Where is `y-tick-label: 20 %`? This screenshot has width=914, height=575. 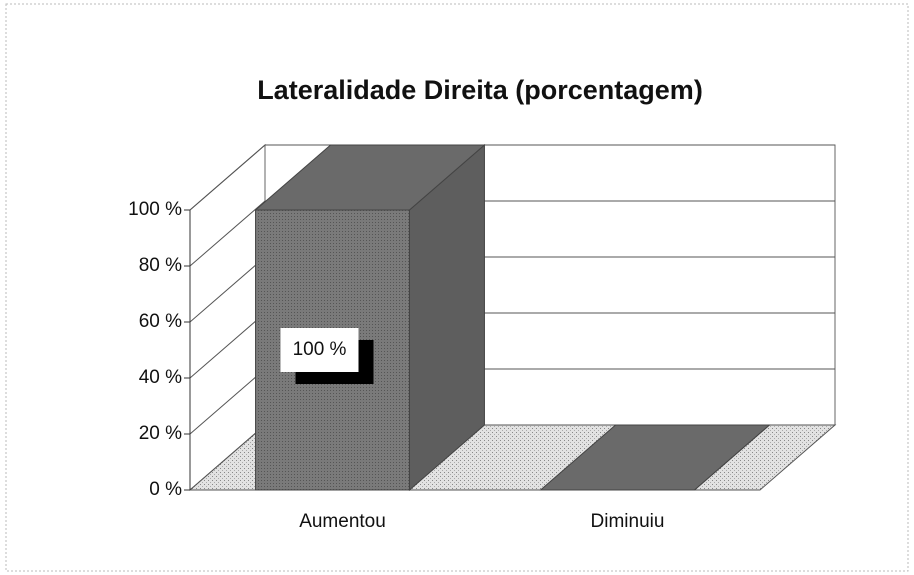 y-tick-label: 20 % is located at coordinates (160, 433).